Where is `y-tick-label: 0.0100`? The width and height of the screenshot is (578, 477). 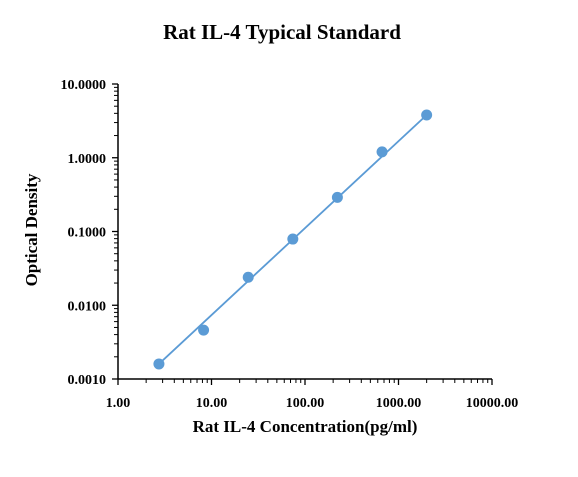 y-tick-label: 0.0100 is located at coordinates (87, 306).